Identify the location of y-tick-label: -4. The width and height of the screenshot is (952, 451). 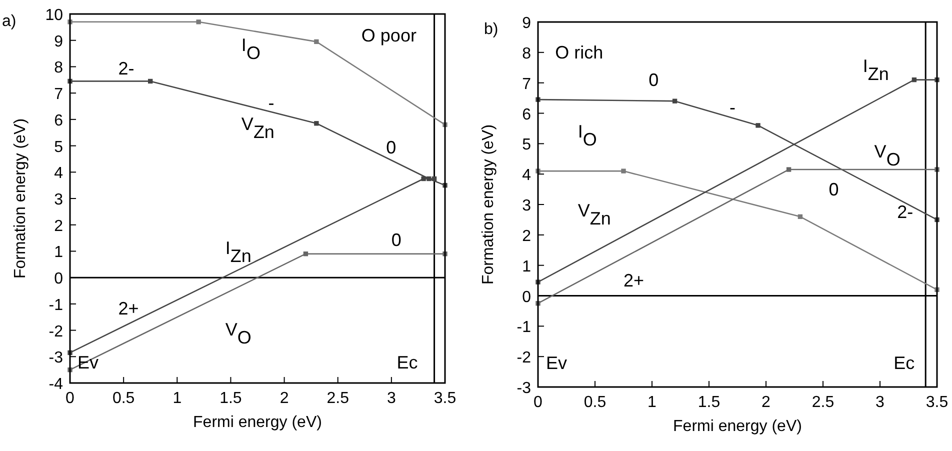
(56, 384).